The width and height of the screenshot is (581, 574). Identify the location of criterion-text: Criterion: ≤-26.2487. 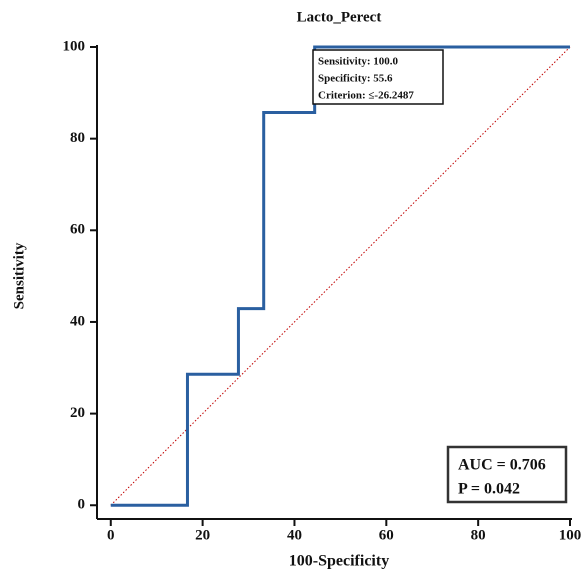
(366, 96).